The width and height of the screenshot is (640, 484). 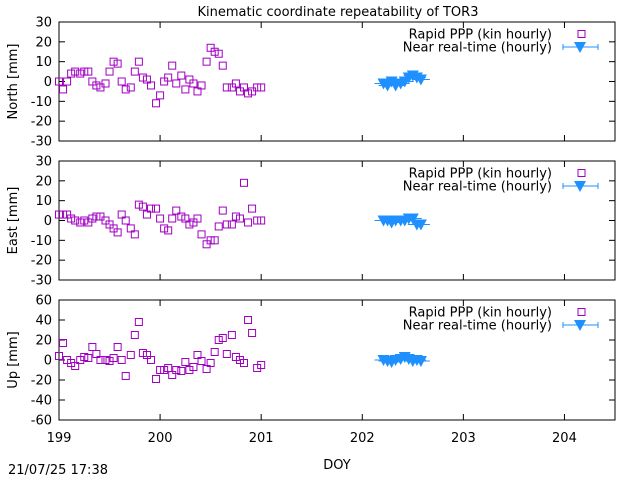 I want to click on y-axis-label: Up [mm], so click(x=13, y=359).